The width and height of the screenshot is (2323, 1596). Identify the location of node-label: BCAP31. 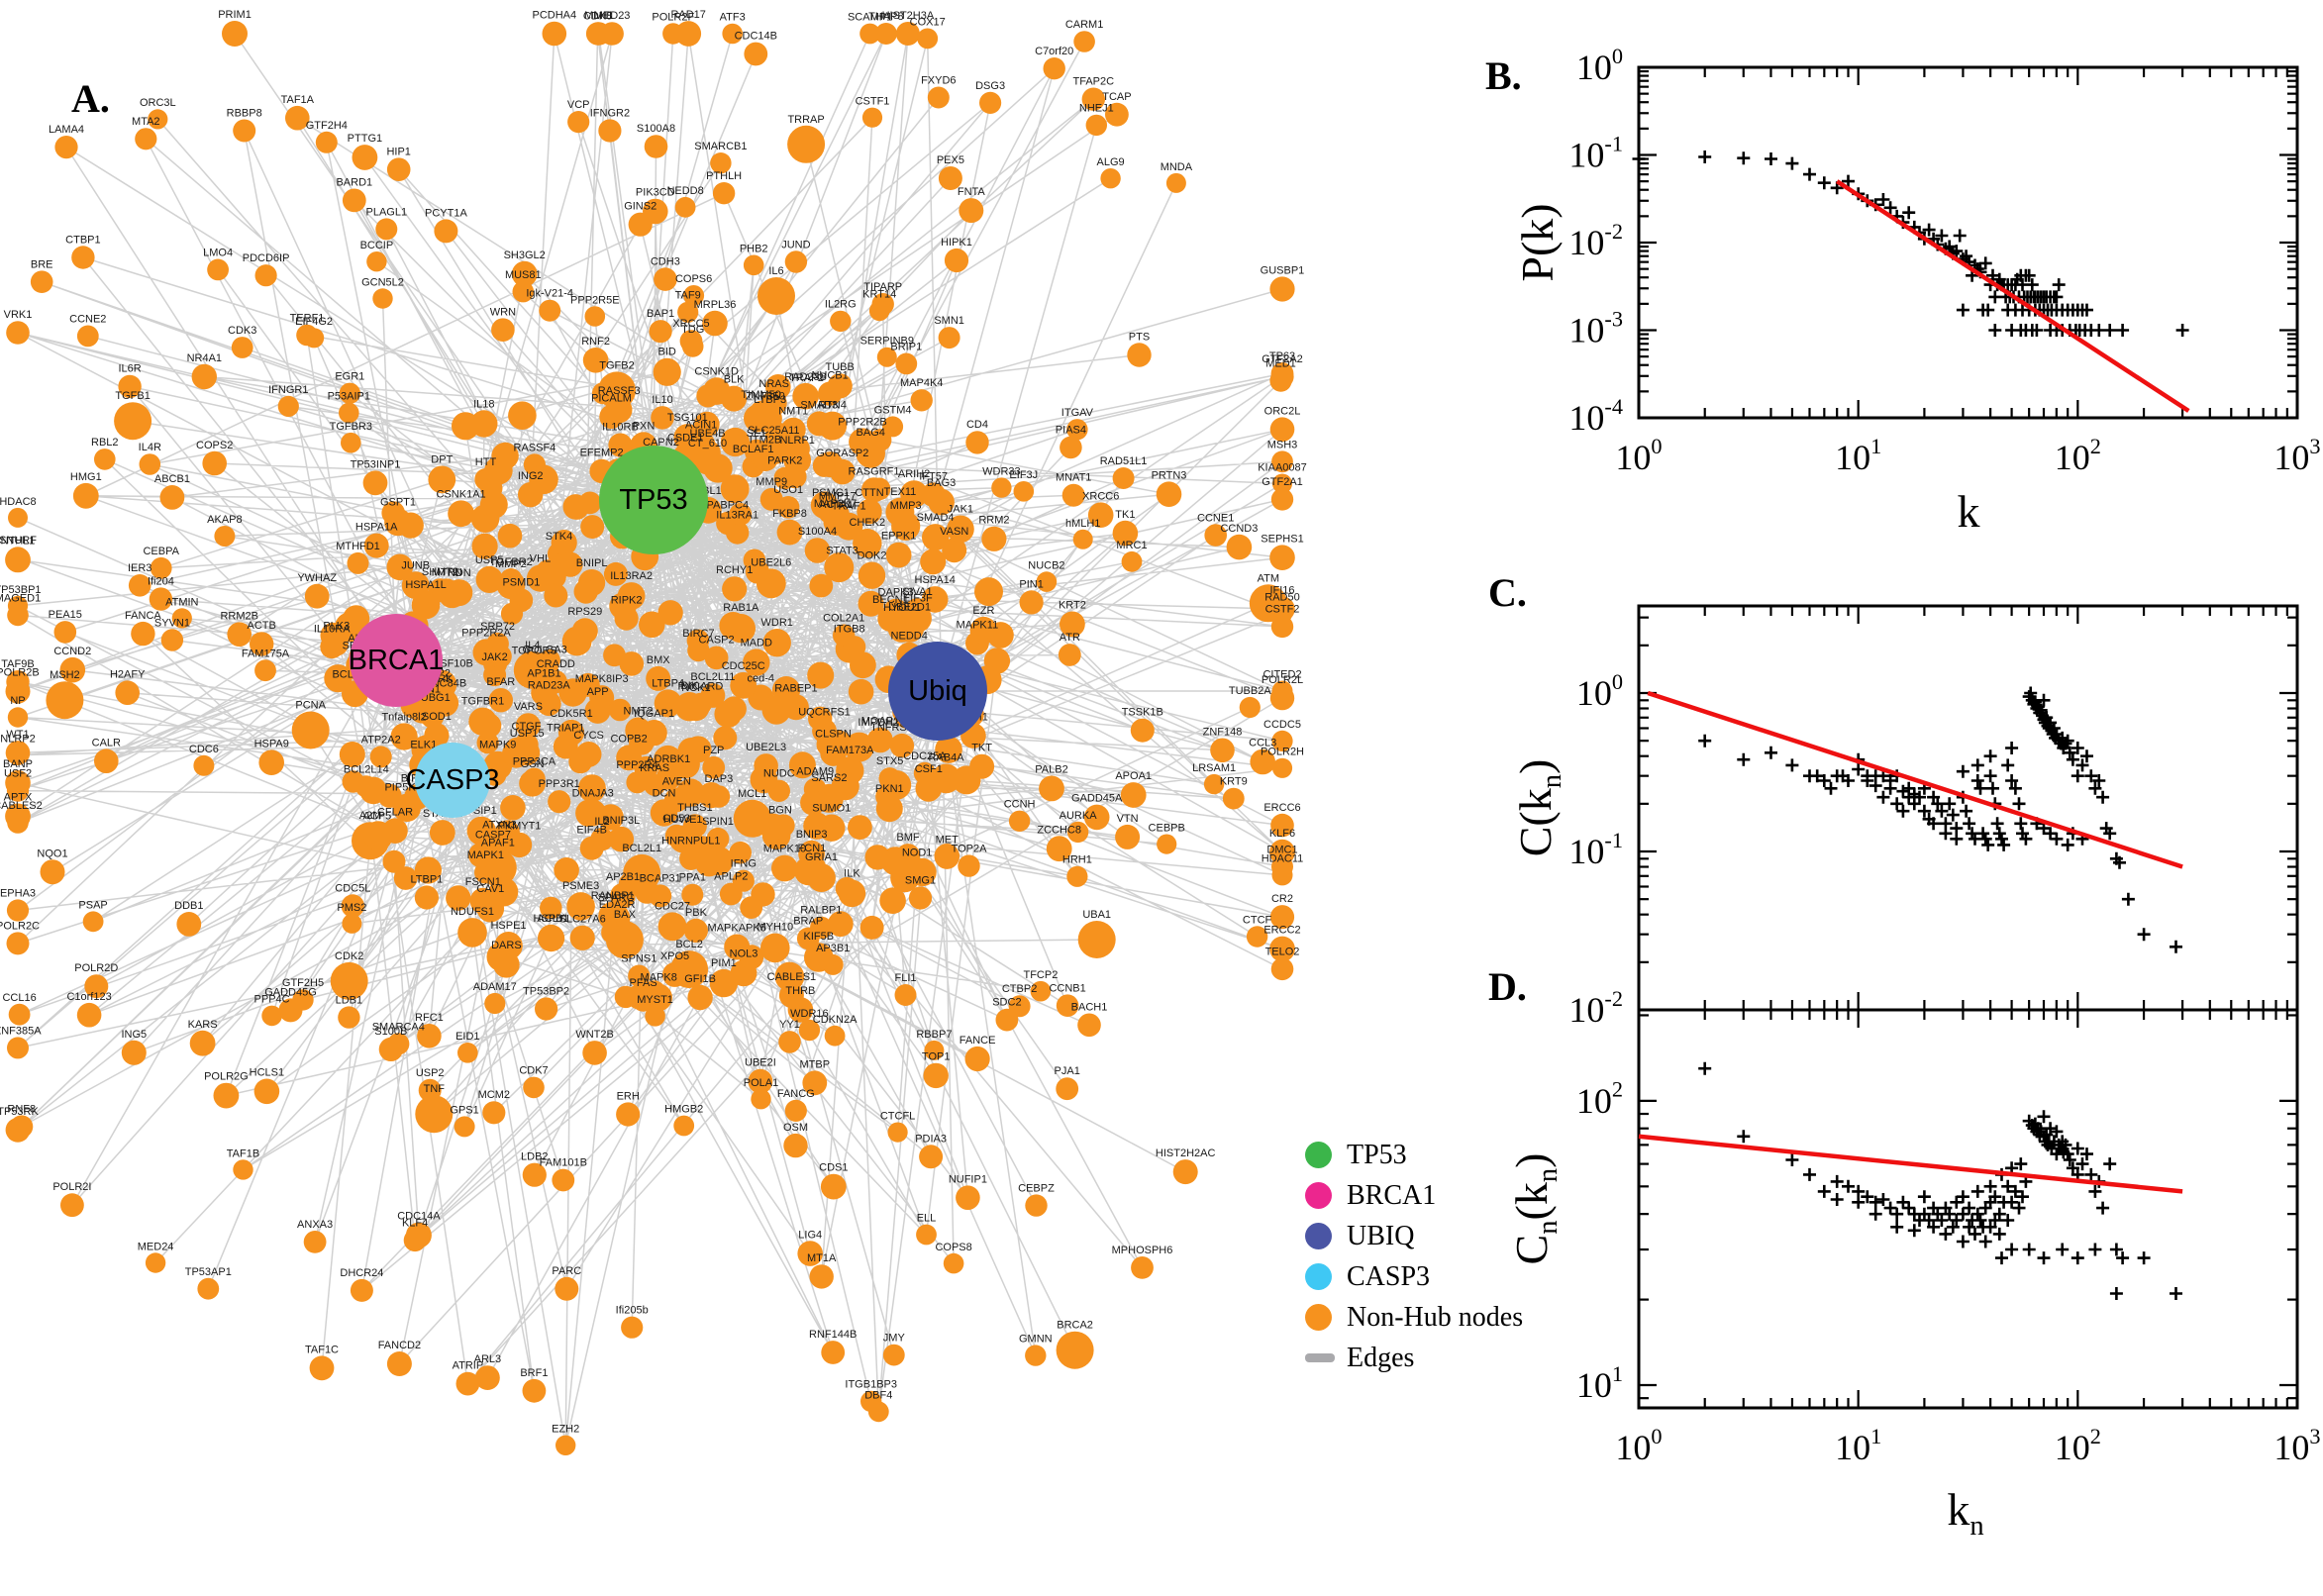
(660, 878).